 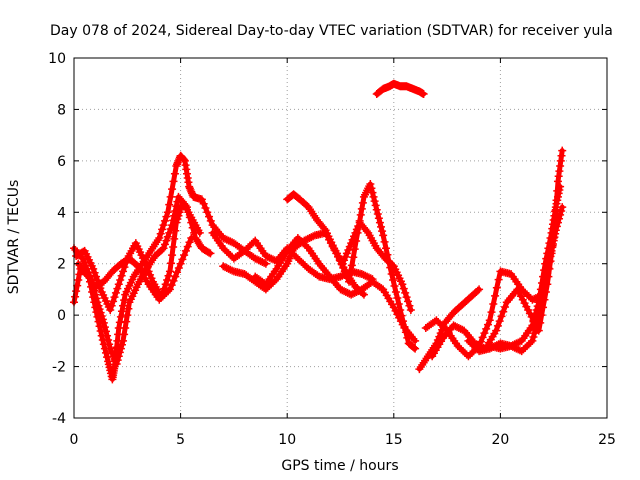 What do you see at coordinates (59, 419) in the screenshot?
I see `y-tick-label: -4` at bounding box center [59, 419].